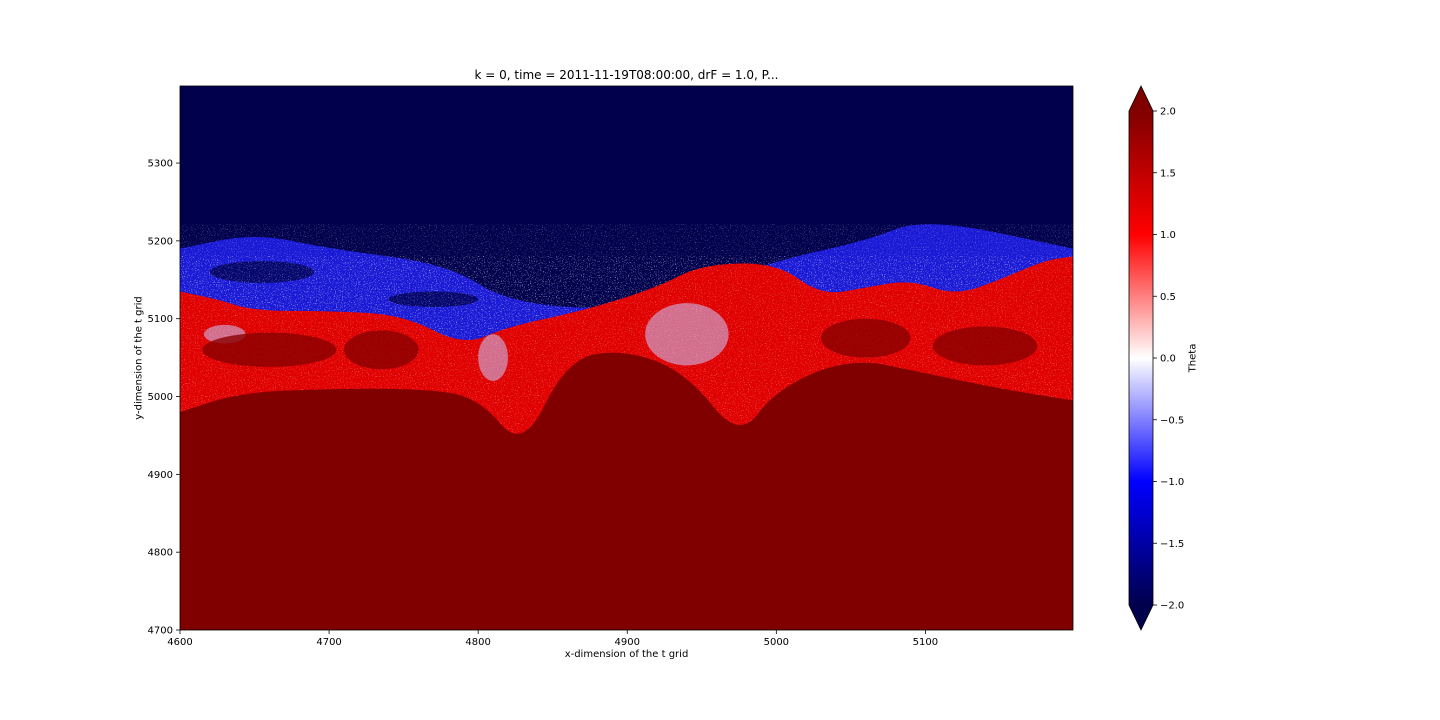 This screenshot has height=720, width=1440. What do you see at coordinates (1172, 482) in the screenshot?
I see `colorbar-tick-label: −1.0` at bounding box center [1172, 482].